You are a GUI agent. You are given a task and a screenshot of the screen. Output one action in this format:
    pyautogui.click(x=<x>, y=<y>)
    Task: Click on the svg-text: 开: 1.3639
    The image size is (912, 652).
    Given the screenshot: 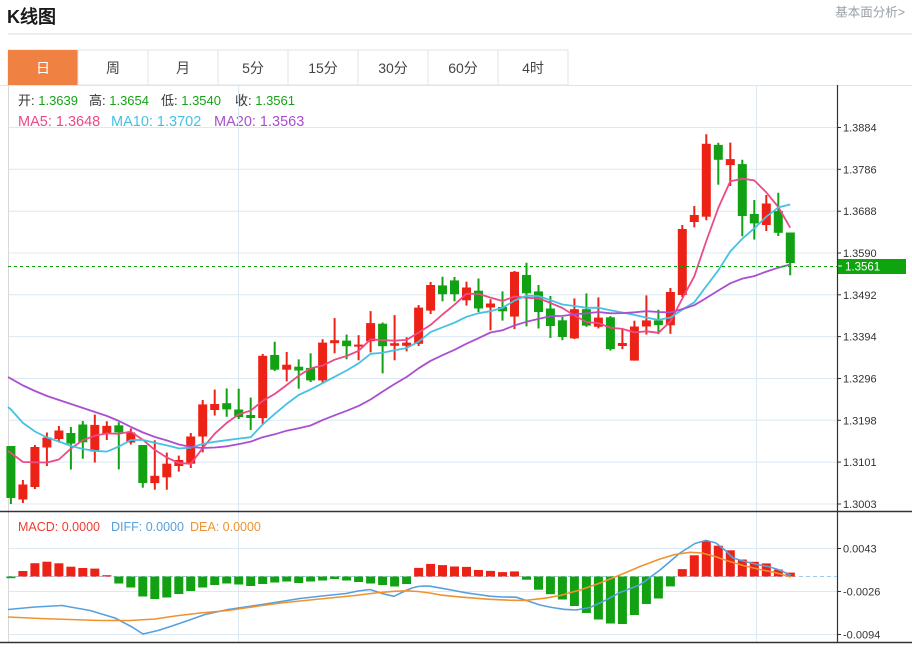 What is the action you would take?
    pyautogui.click(x=48, y=100)
    